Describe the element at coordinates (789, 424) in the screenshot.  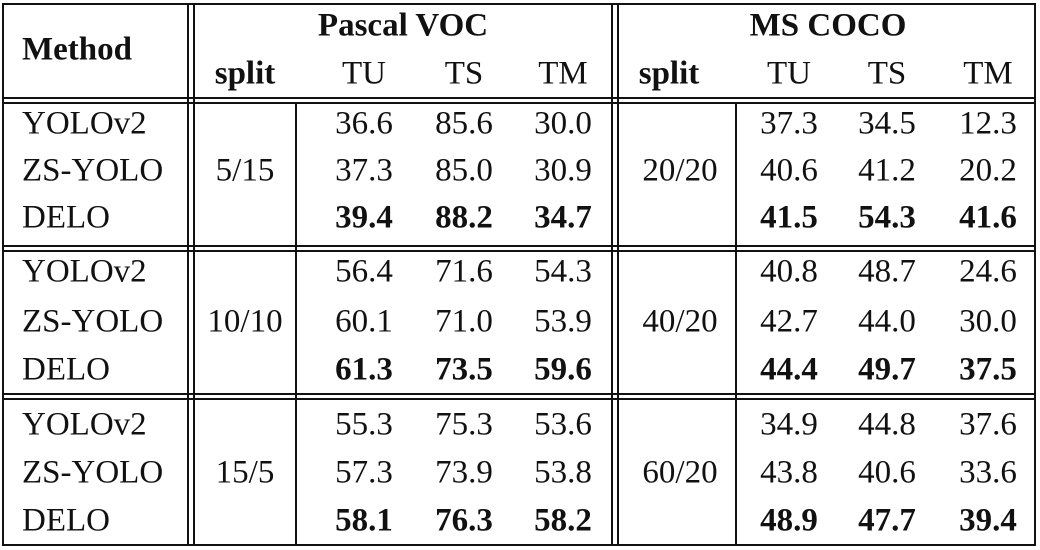
I see `coco-tu-value: 34.9` at that location.